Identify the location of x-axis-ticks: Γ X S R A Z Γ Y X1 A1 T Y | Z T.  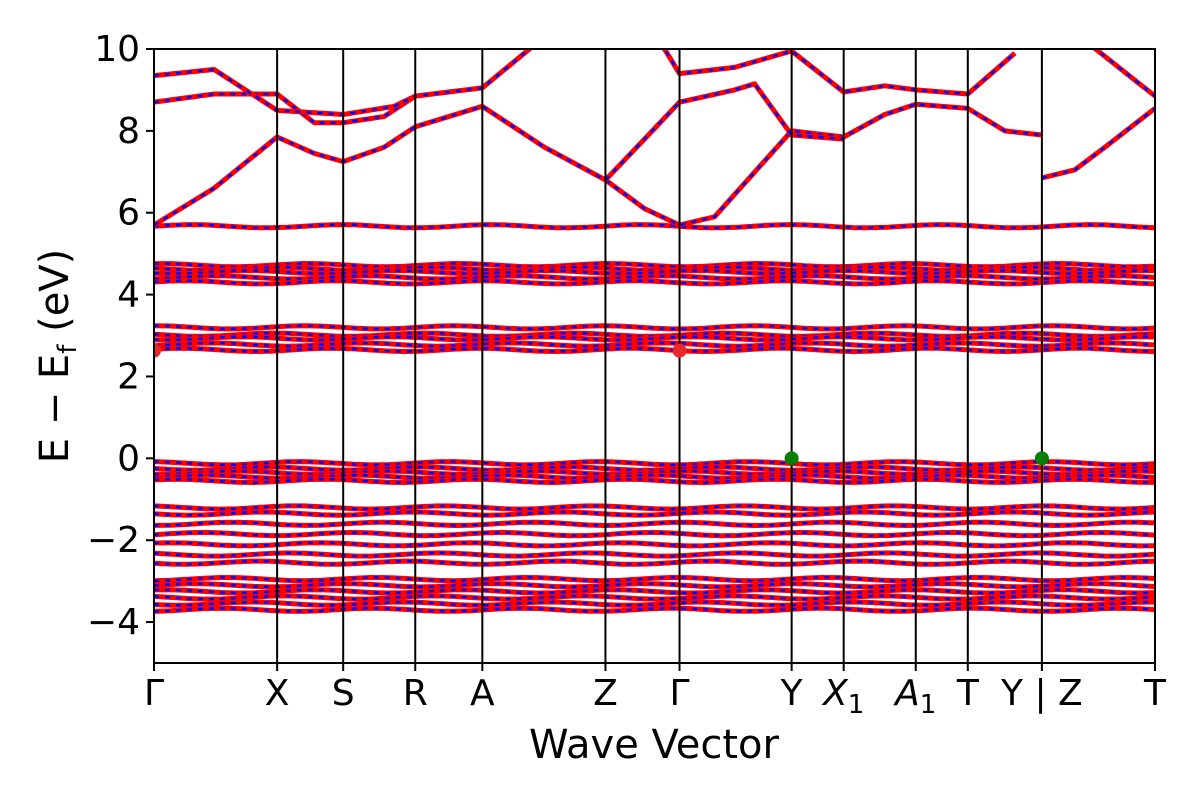
(655, 691).